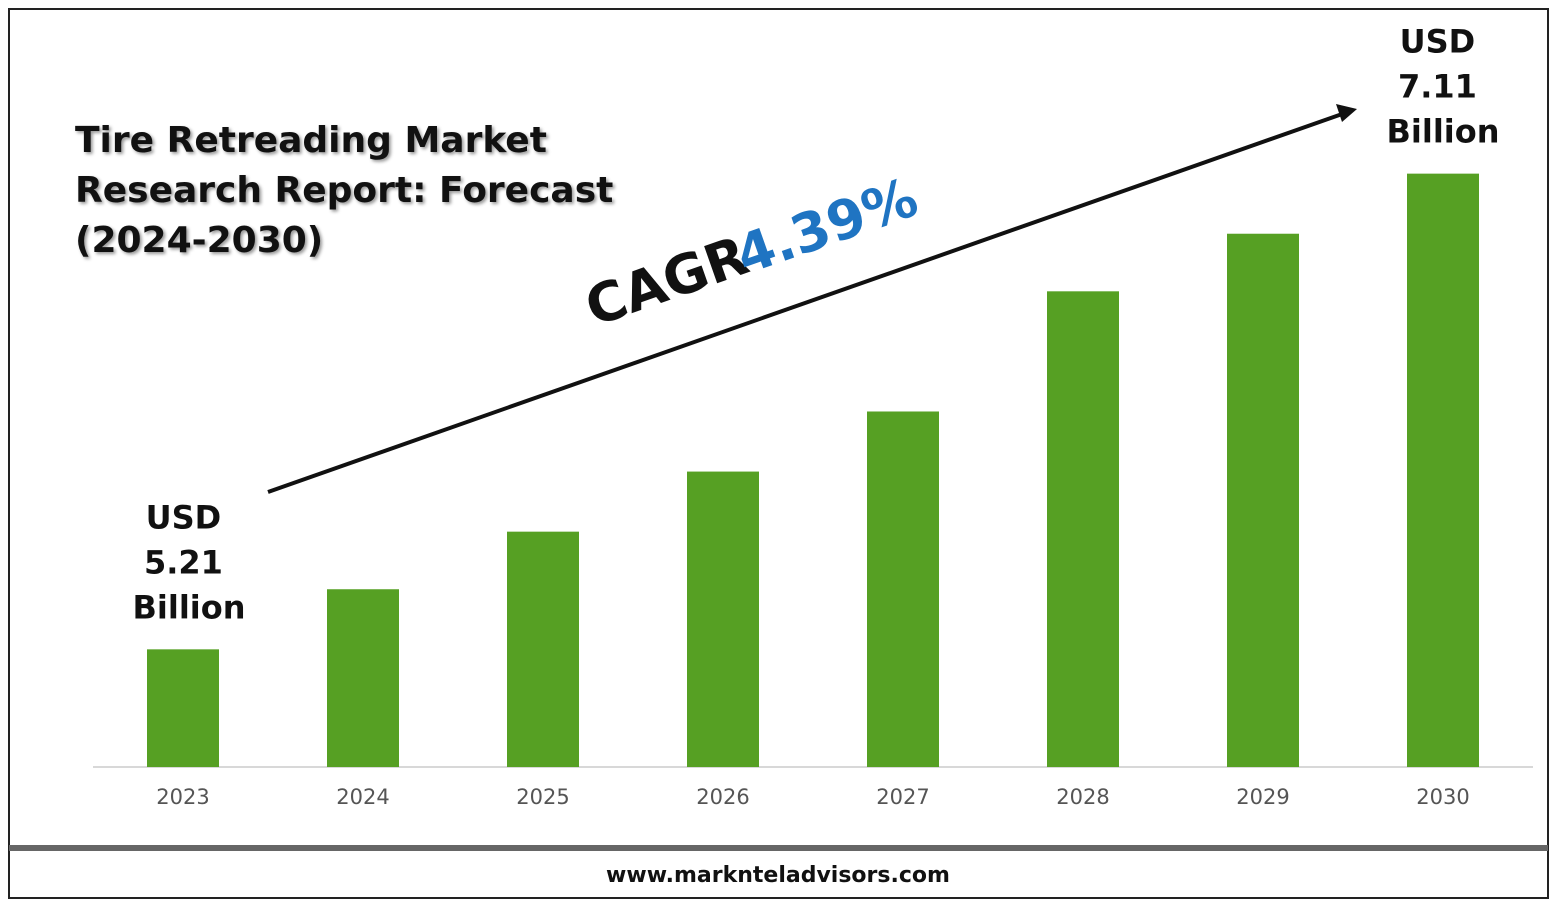 Image resolution: width=1557 pixels, height=906 pixels. What do you see at coordinates (542, 797) in the screenshot?
I see `x-tick-label: 2025` at bounding box center [542, 797].